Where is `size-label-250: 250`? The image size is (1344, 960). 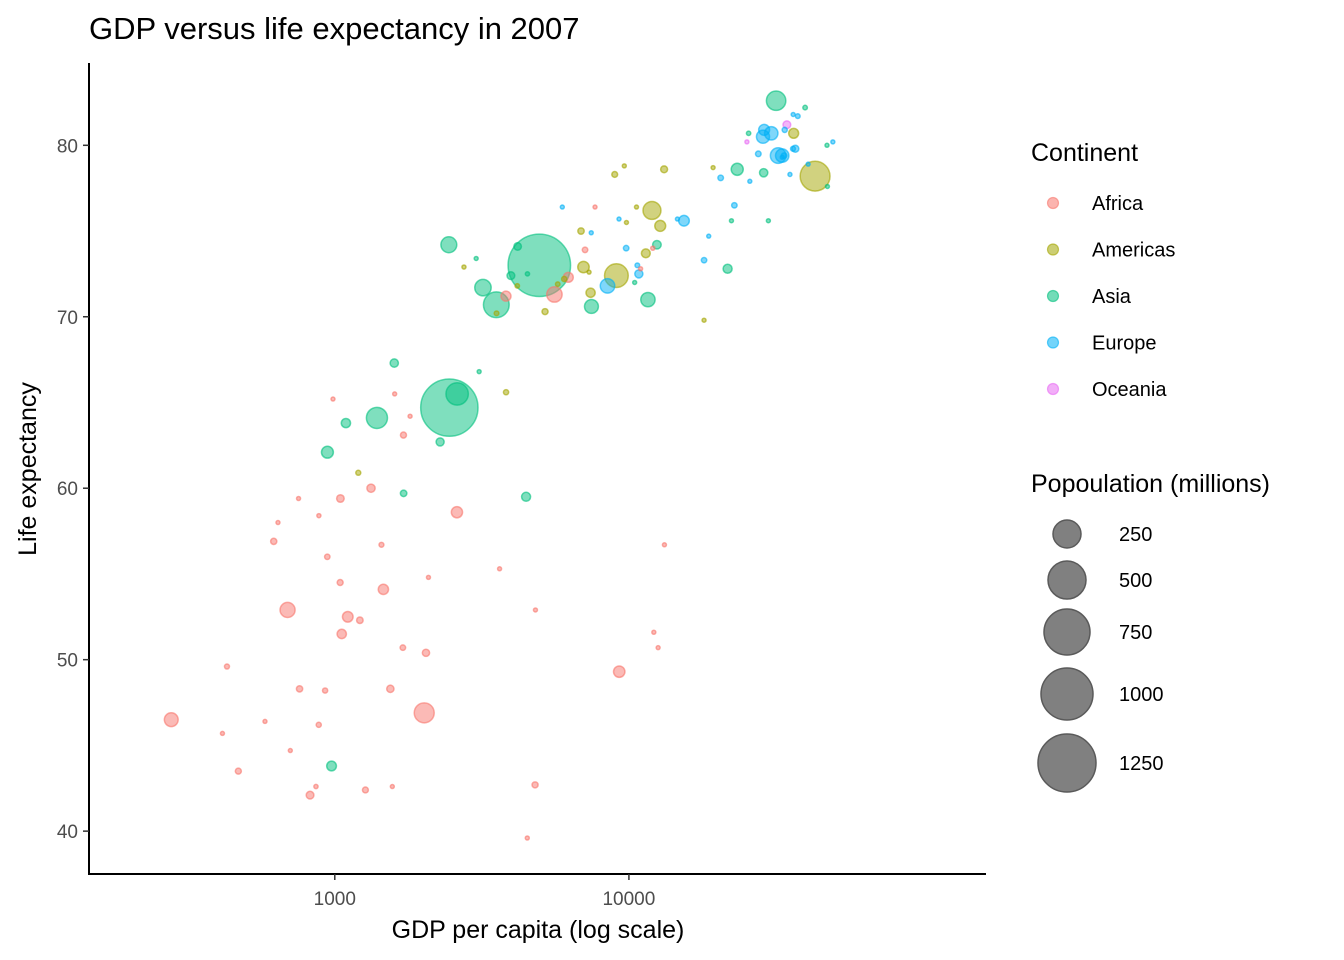 size-label-250: 250 is located at coordinates (1135, 535).